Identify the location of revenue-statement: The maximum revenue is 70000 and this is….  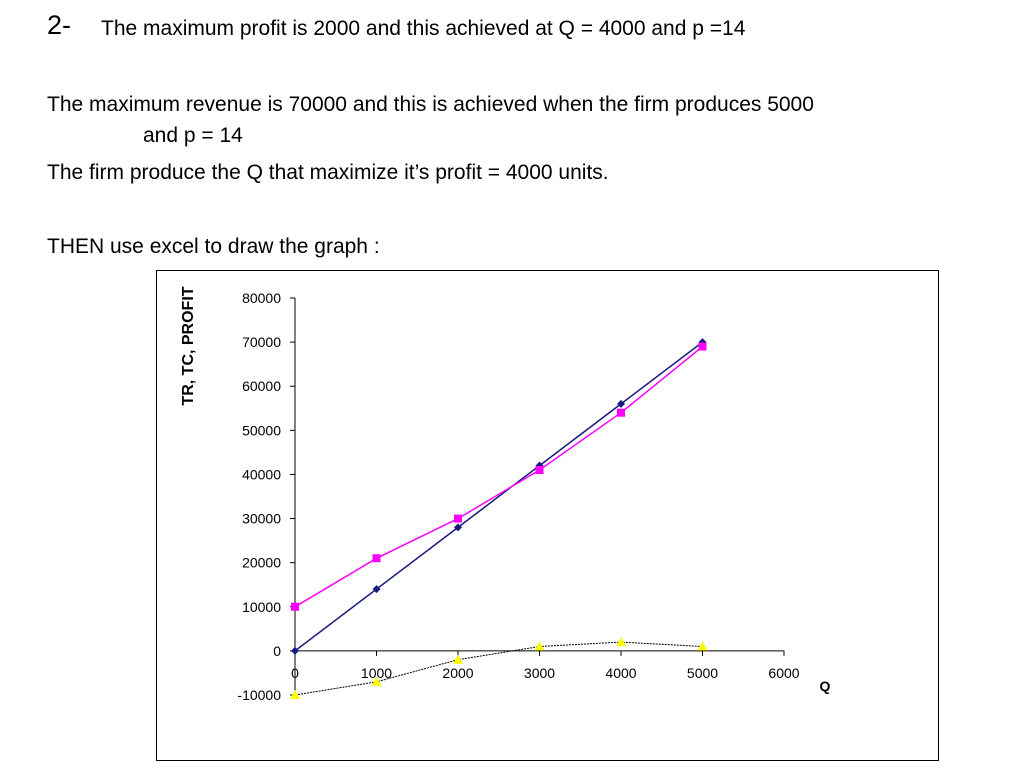
(430, 104).